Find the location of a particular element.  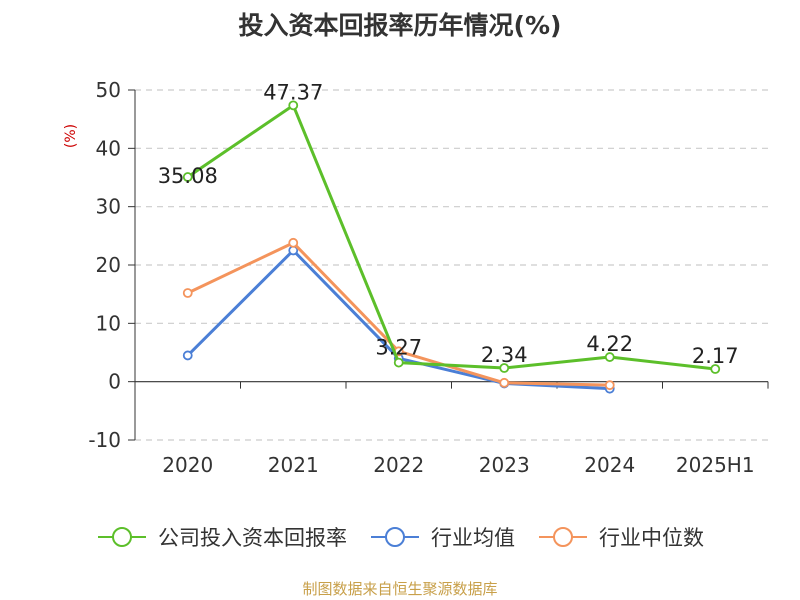

x-tick-label: 2025H1 is located at coordinates (715, 465).